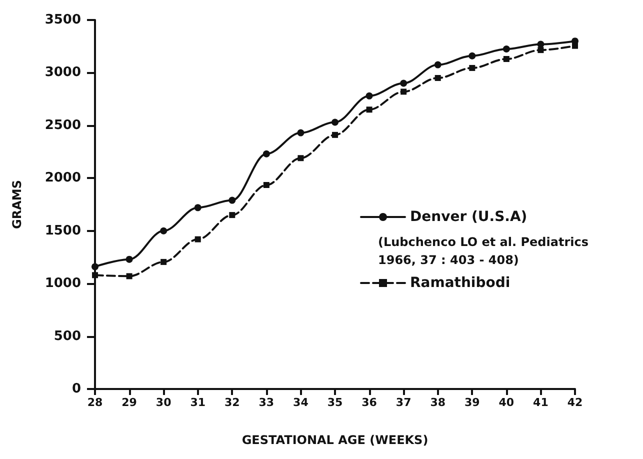 The width and height of the screenshot is (643, 459). Describe the element at coordinates (62, 284) in the screenshot. I see `y-tick-label: 1000` at that location.